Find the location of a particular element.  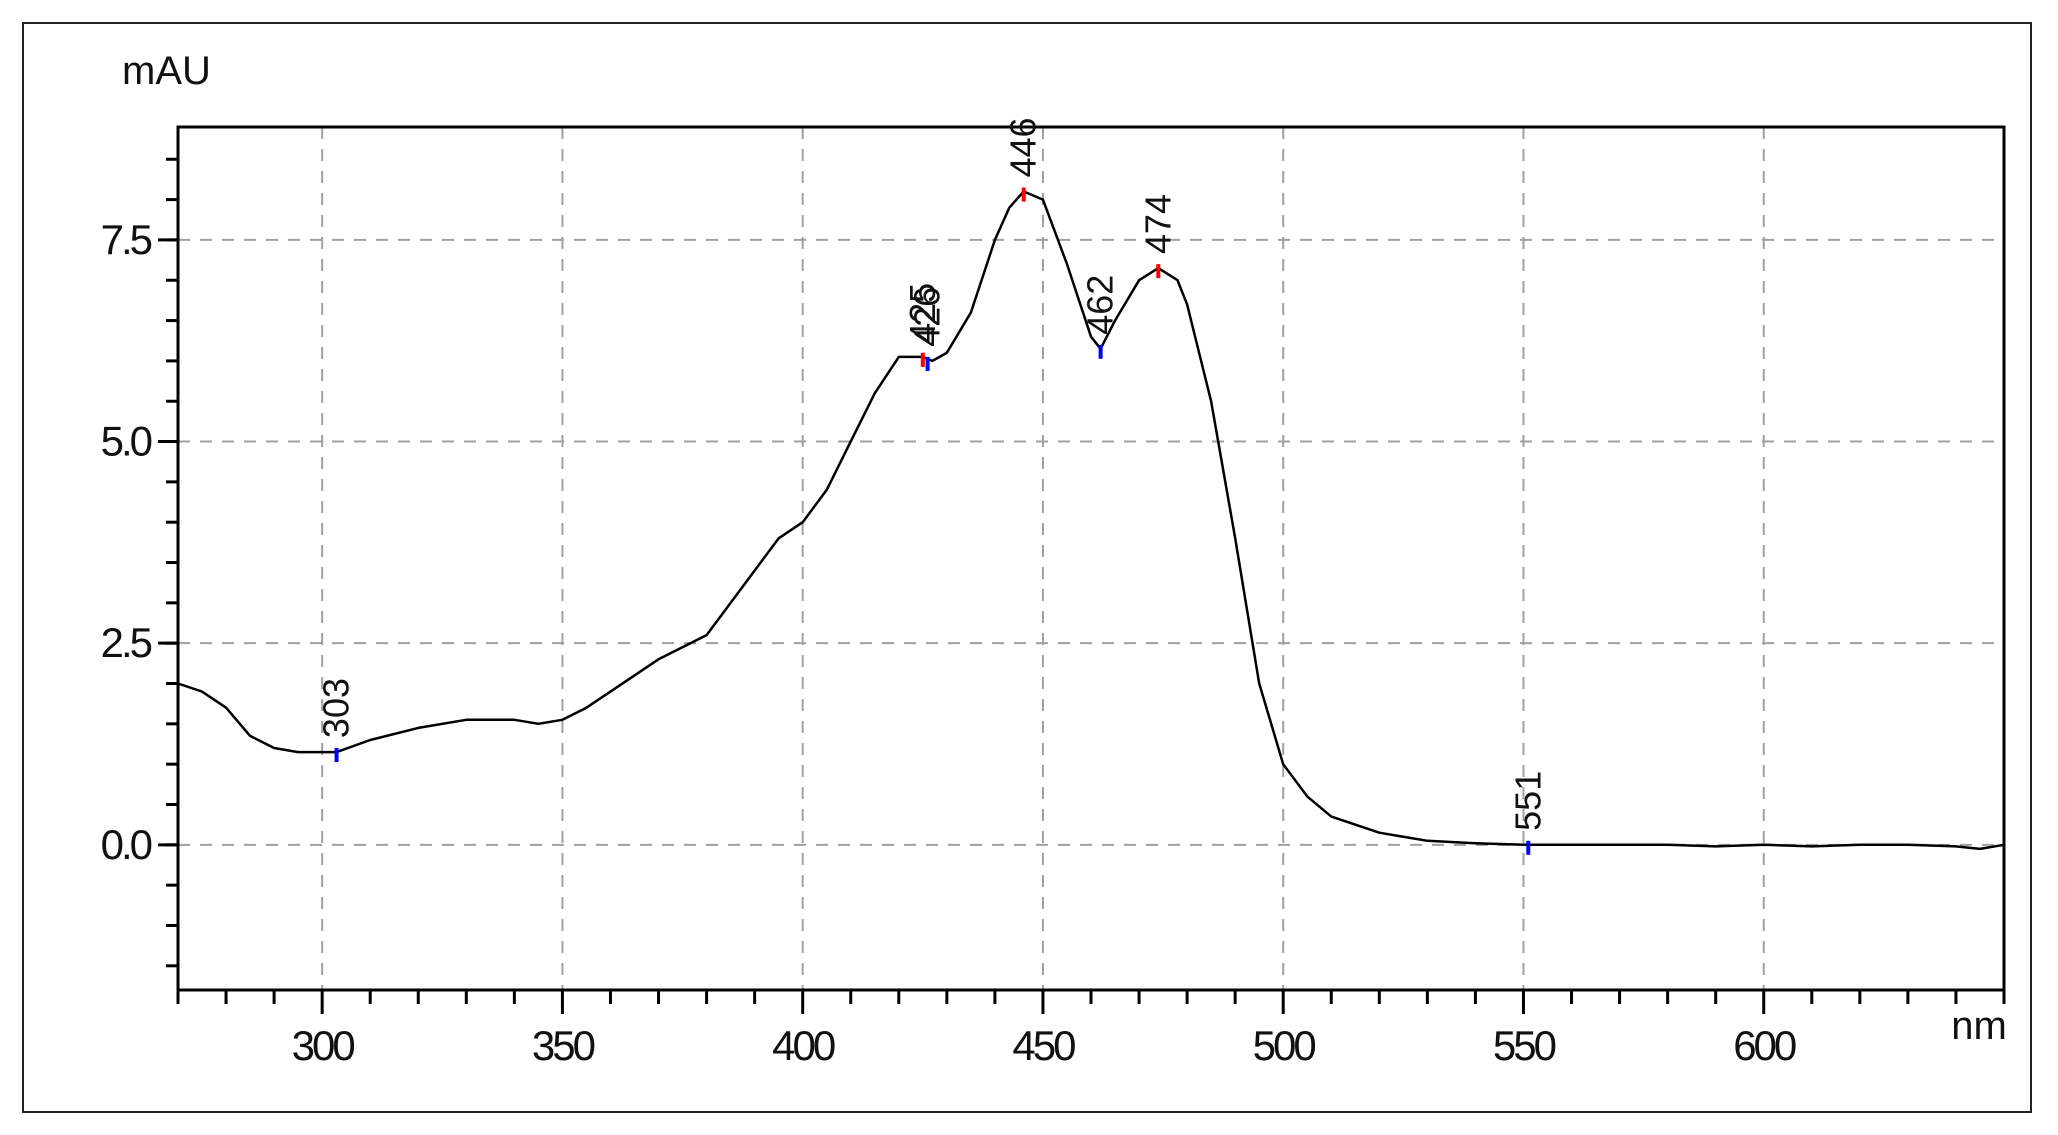

x-tick-label: 500 is located at coordinates (1284, 1045).